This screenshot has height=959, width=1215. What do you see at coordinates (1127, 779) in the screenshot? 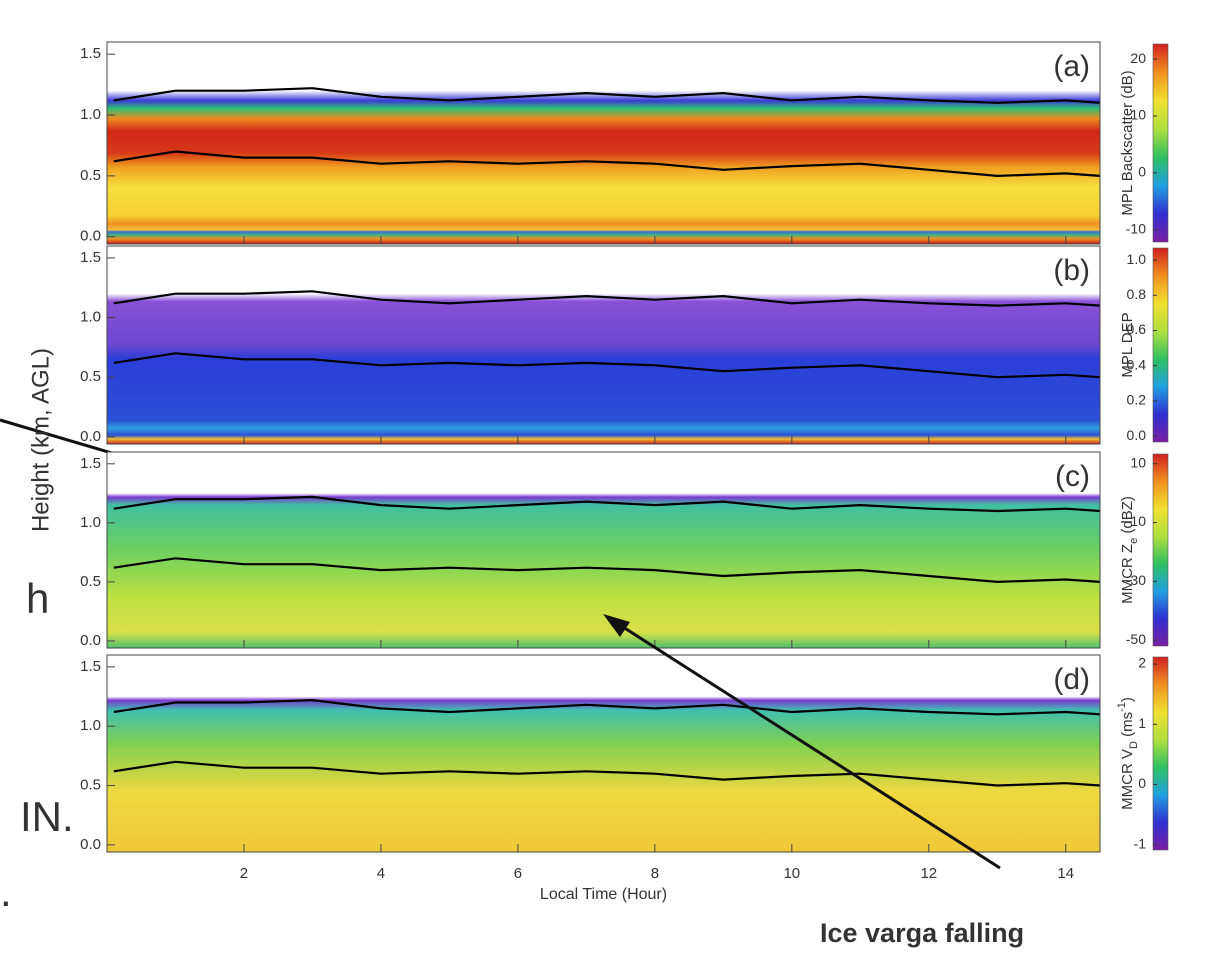
I see `colorbar-label-part: MMCR V` at bounding box center [1127, 779].